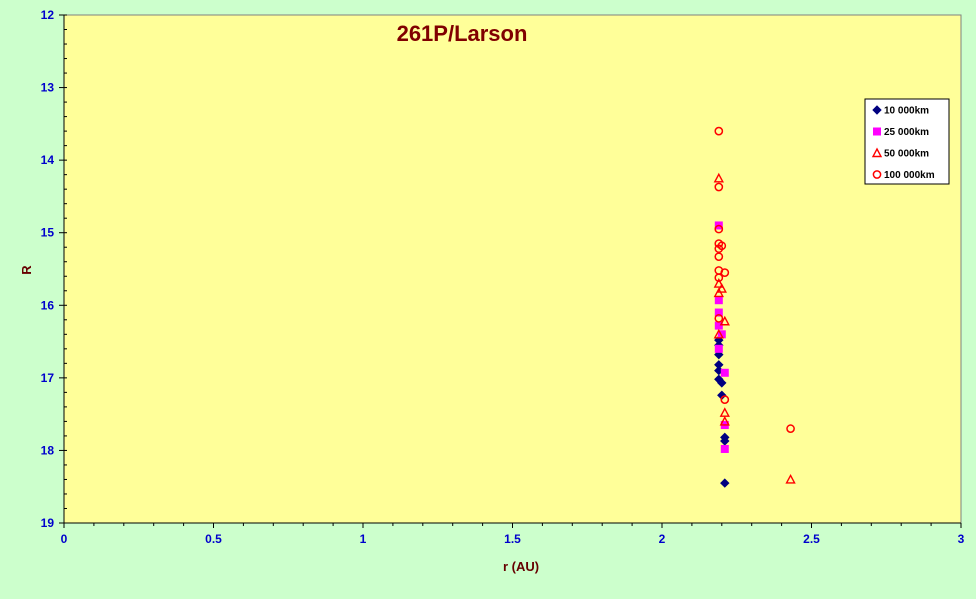 The height and width of the screenshot is (599, 976). What do you see at coordinates (462, 33) in the screenshot?
I see `chart-title: 261P/Larson` at bounding box center [462, 33].